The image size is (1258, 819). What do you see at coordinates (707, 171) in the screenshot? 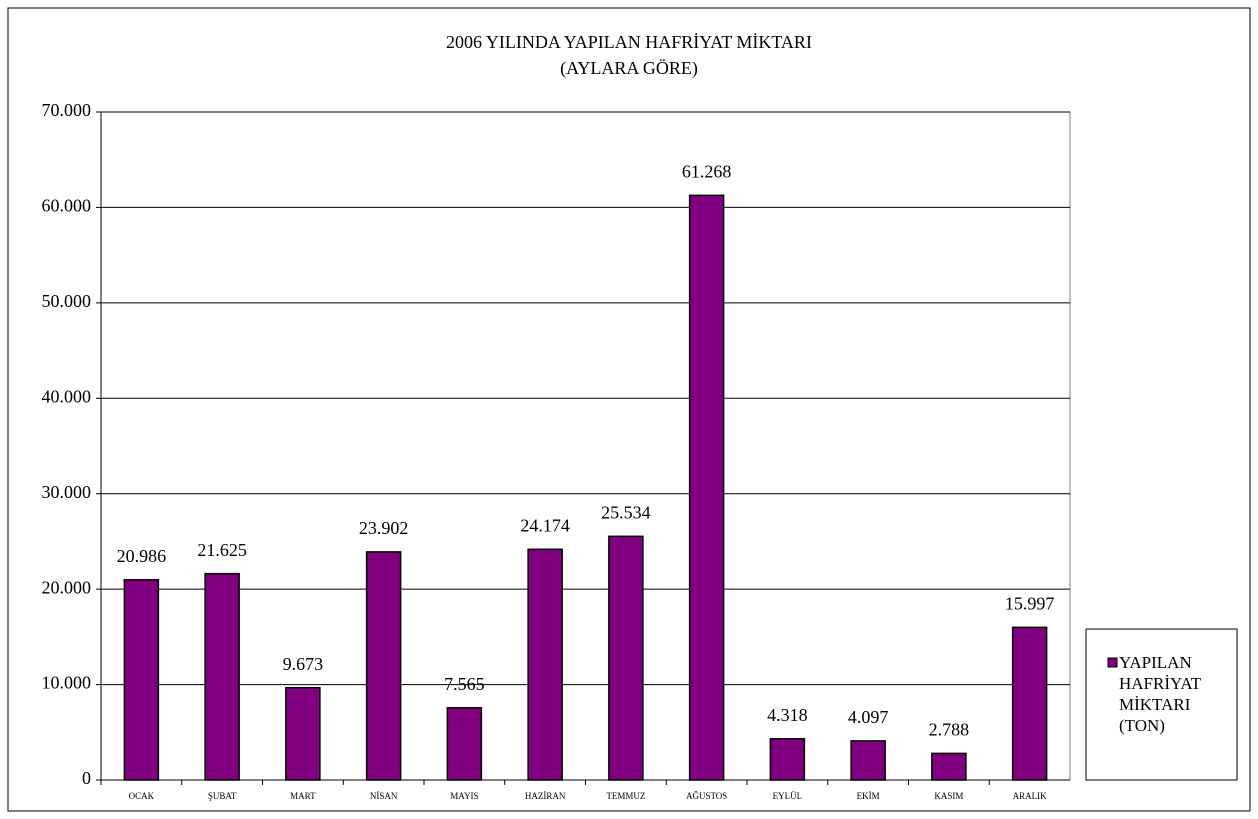
I see `value-label: 61.268` at bounding box center [707, 171].